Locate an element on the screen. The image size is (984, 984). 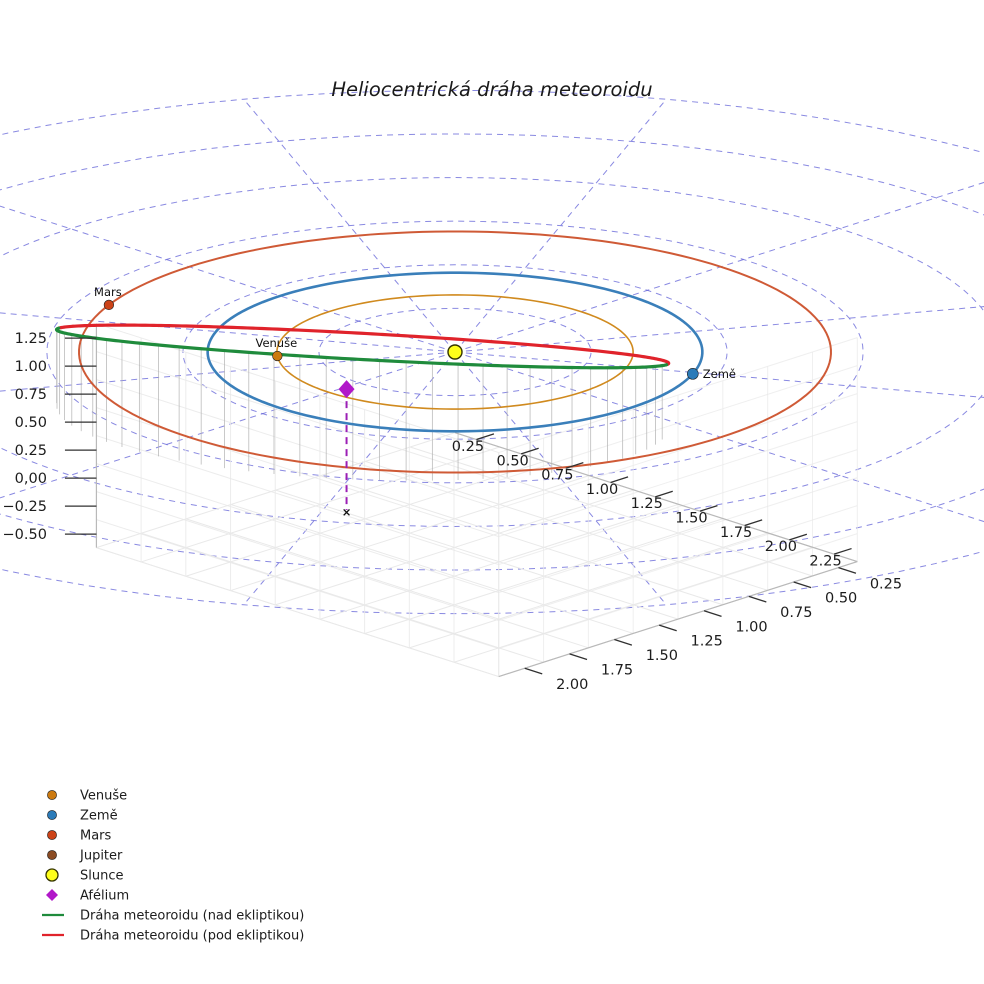
z-tick-label: 0.25 is located at coordinates (31, 451).